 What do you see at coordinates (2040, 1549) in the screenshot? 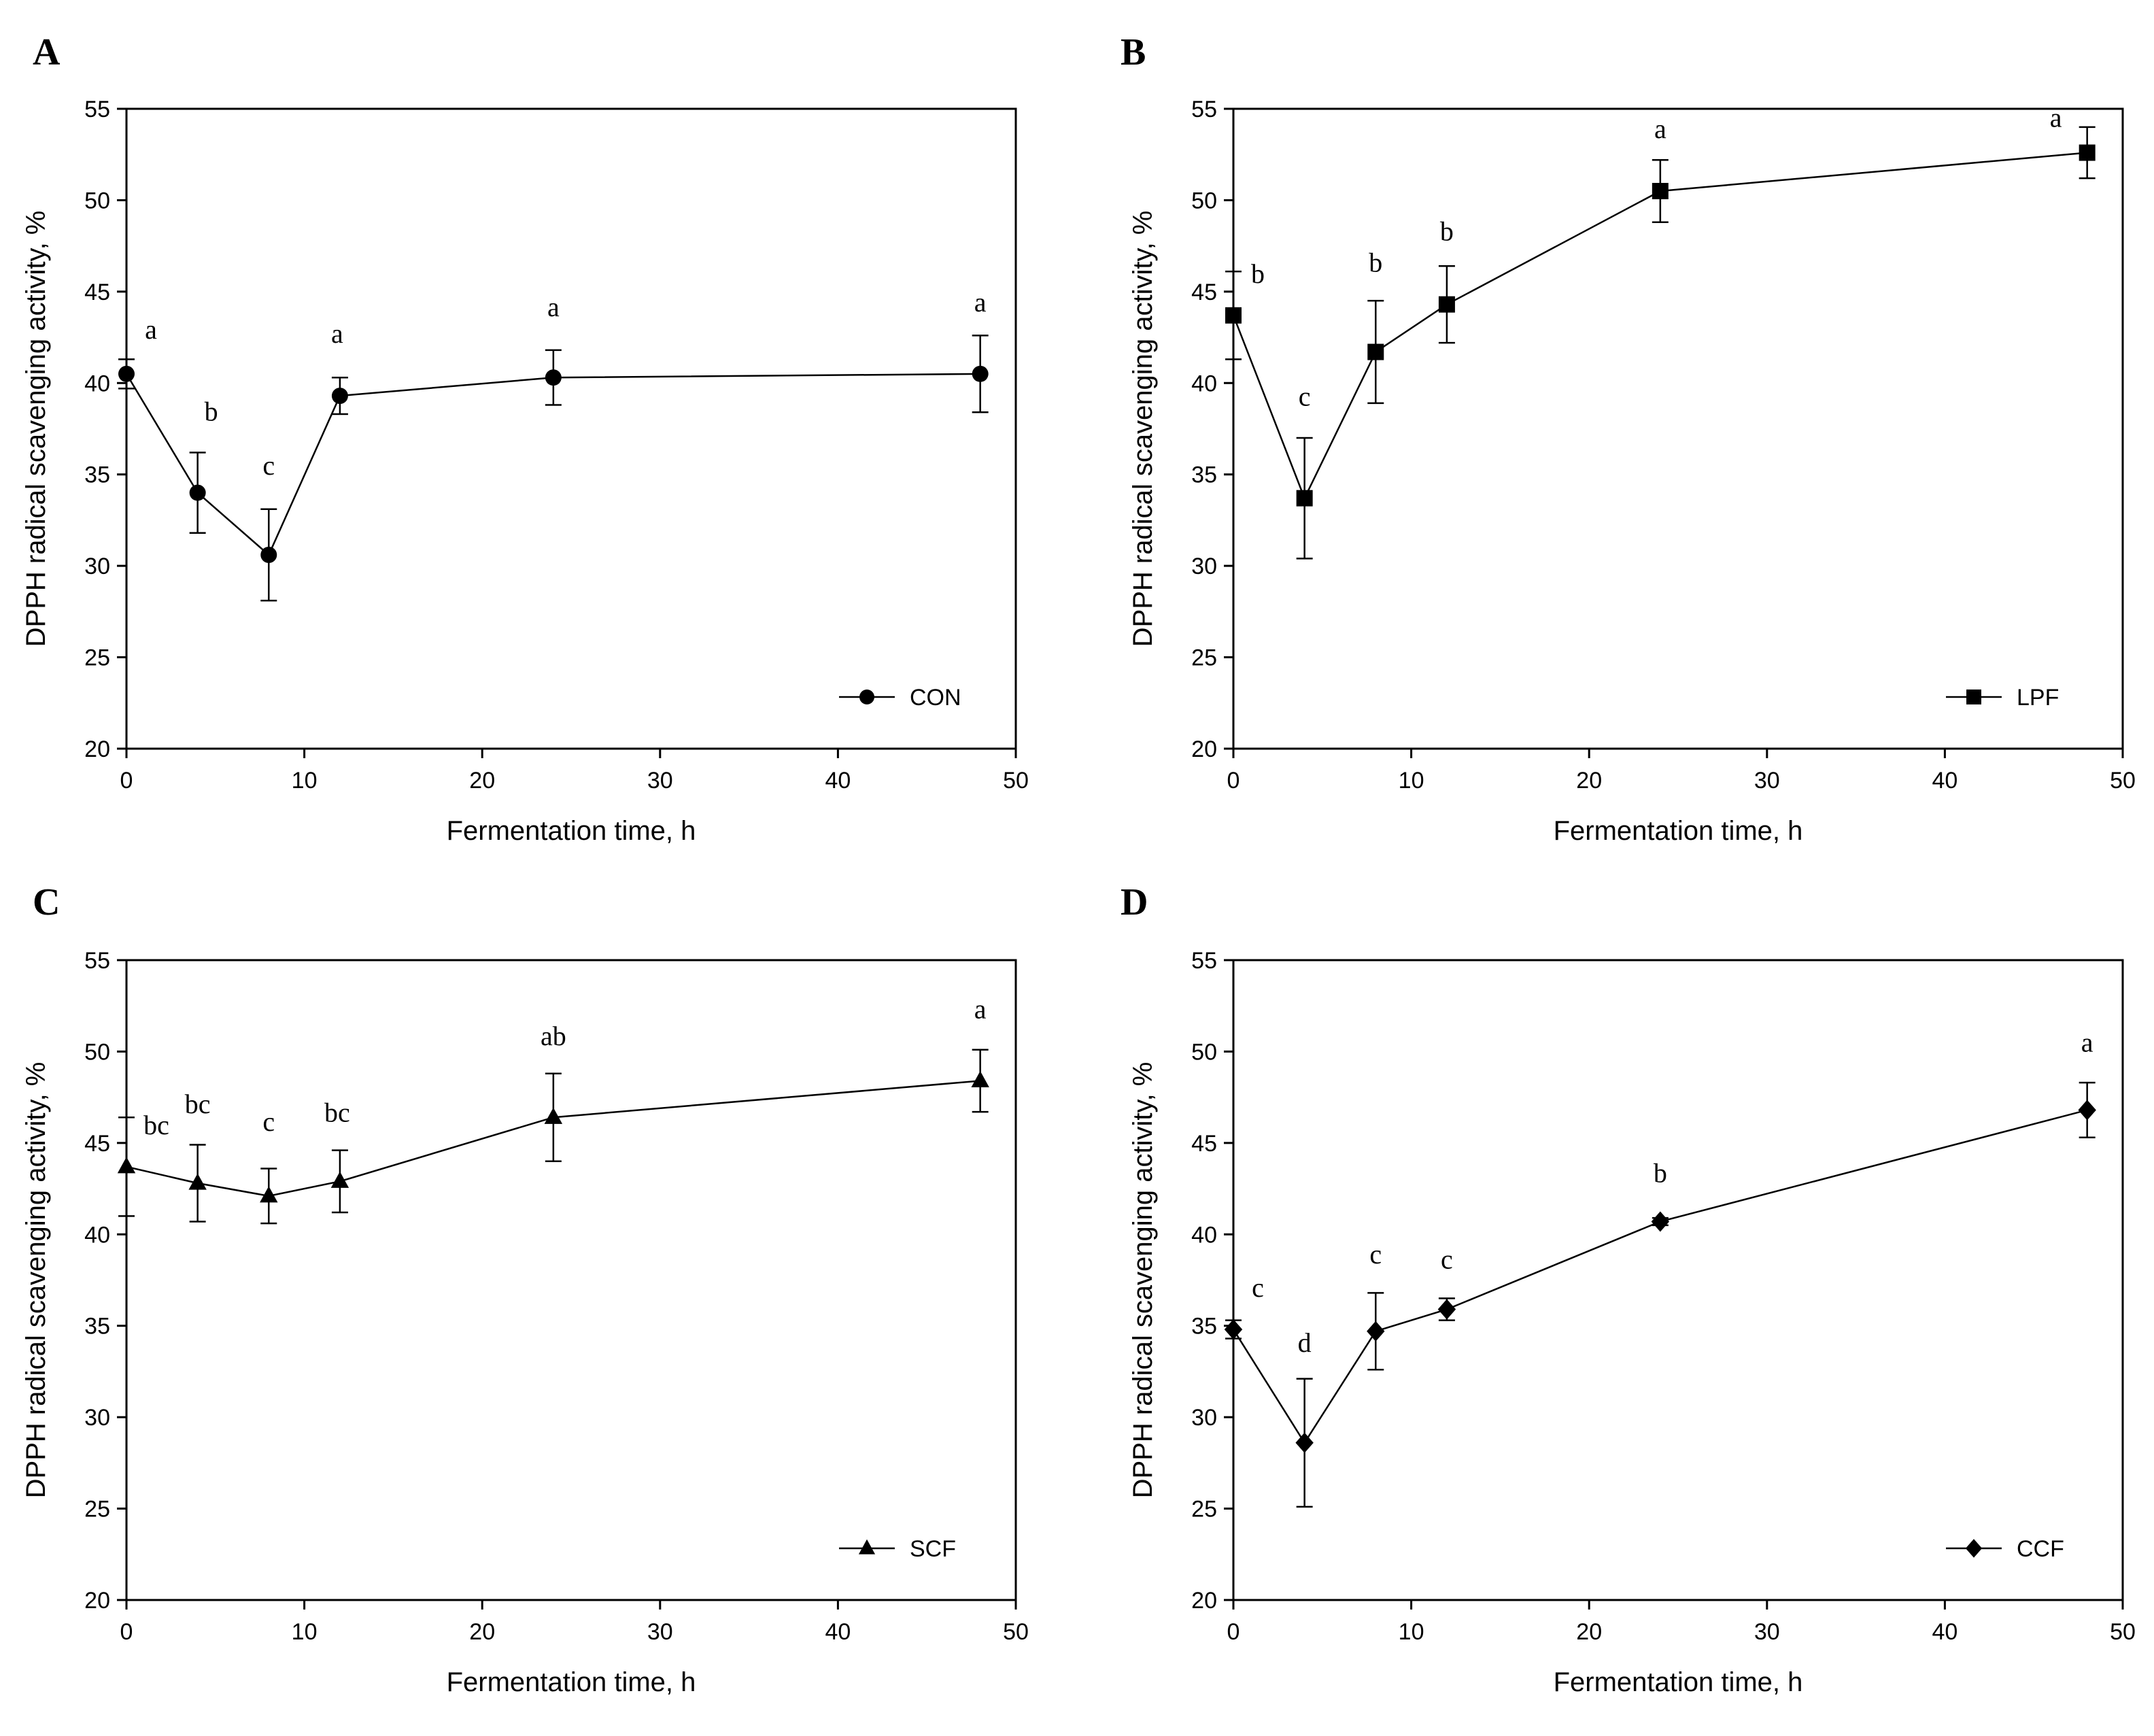
I see `legend-label: CCF` at bounding box center [2040, 1549].